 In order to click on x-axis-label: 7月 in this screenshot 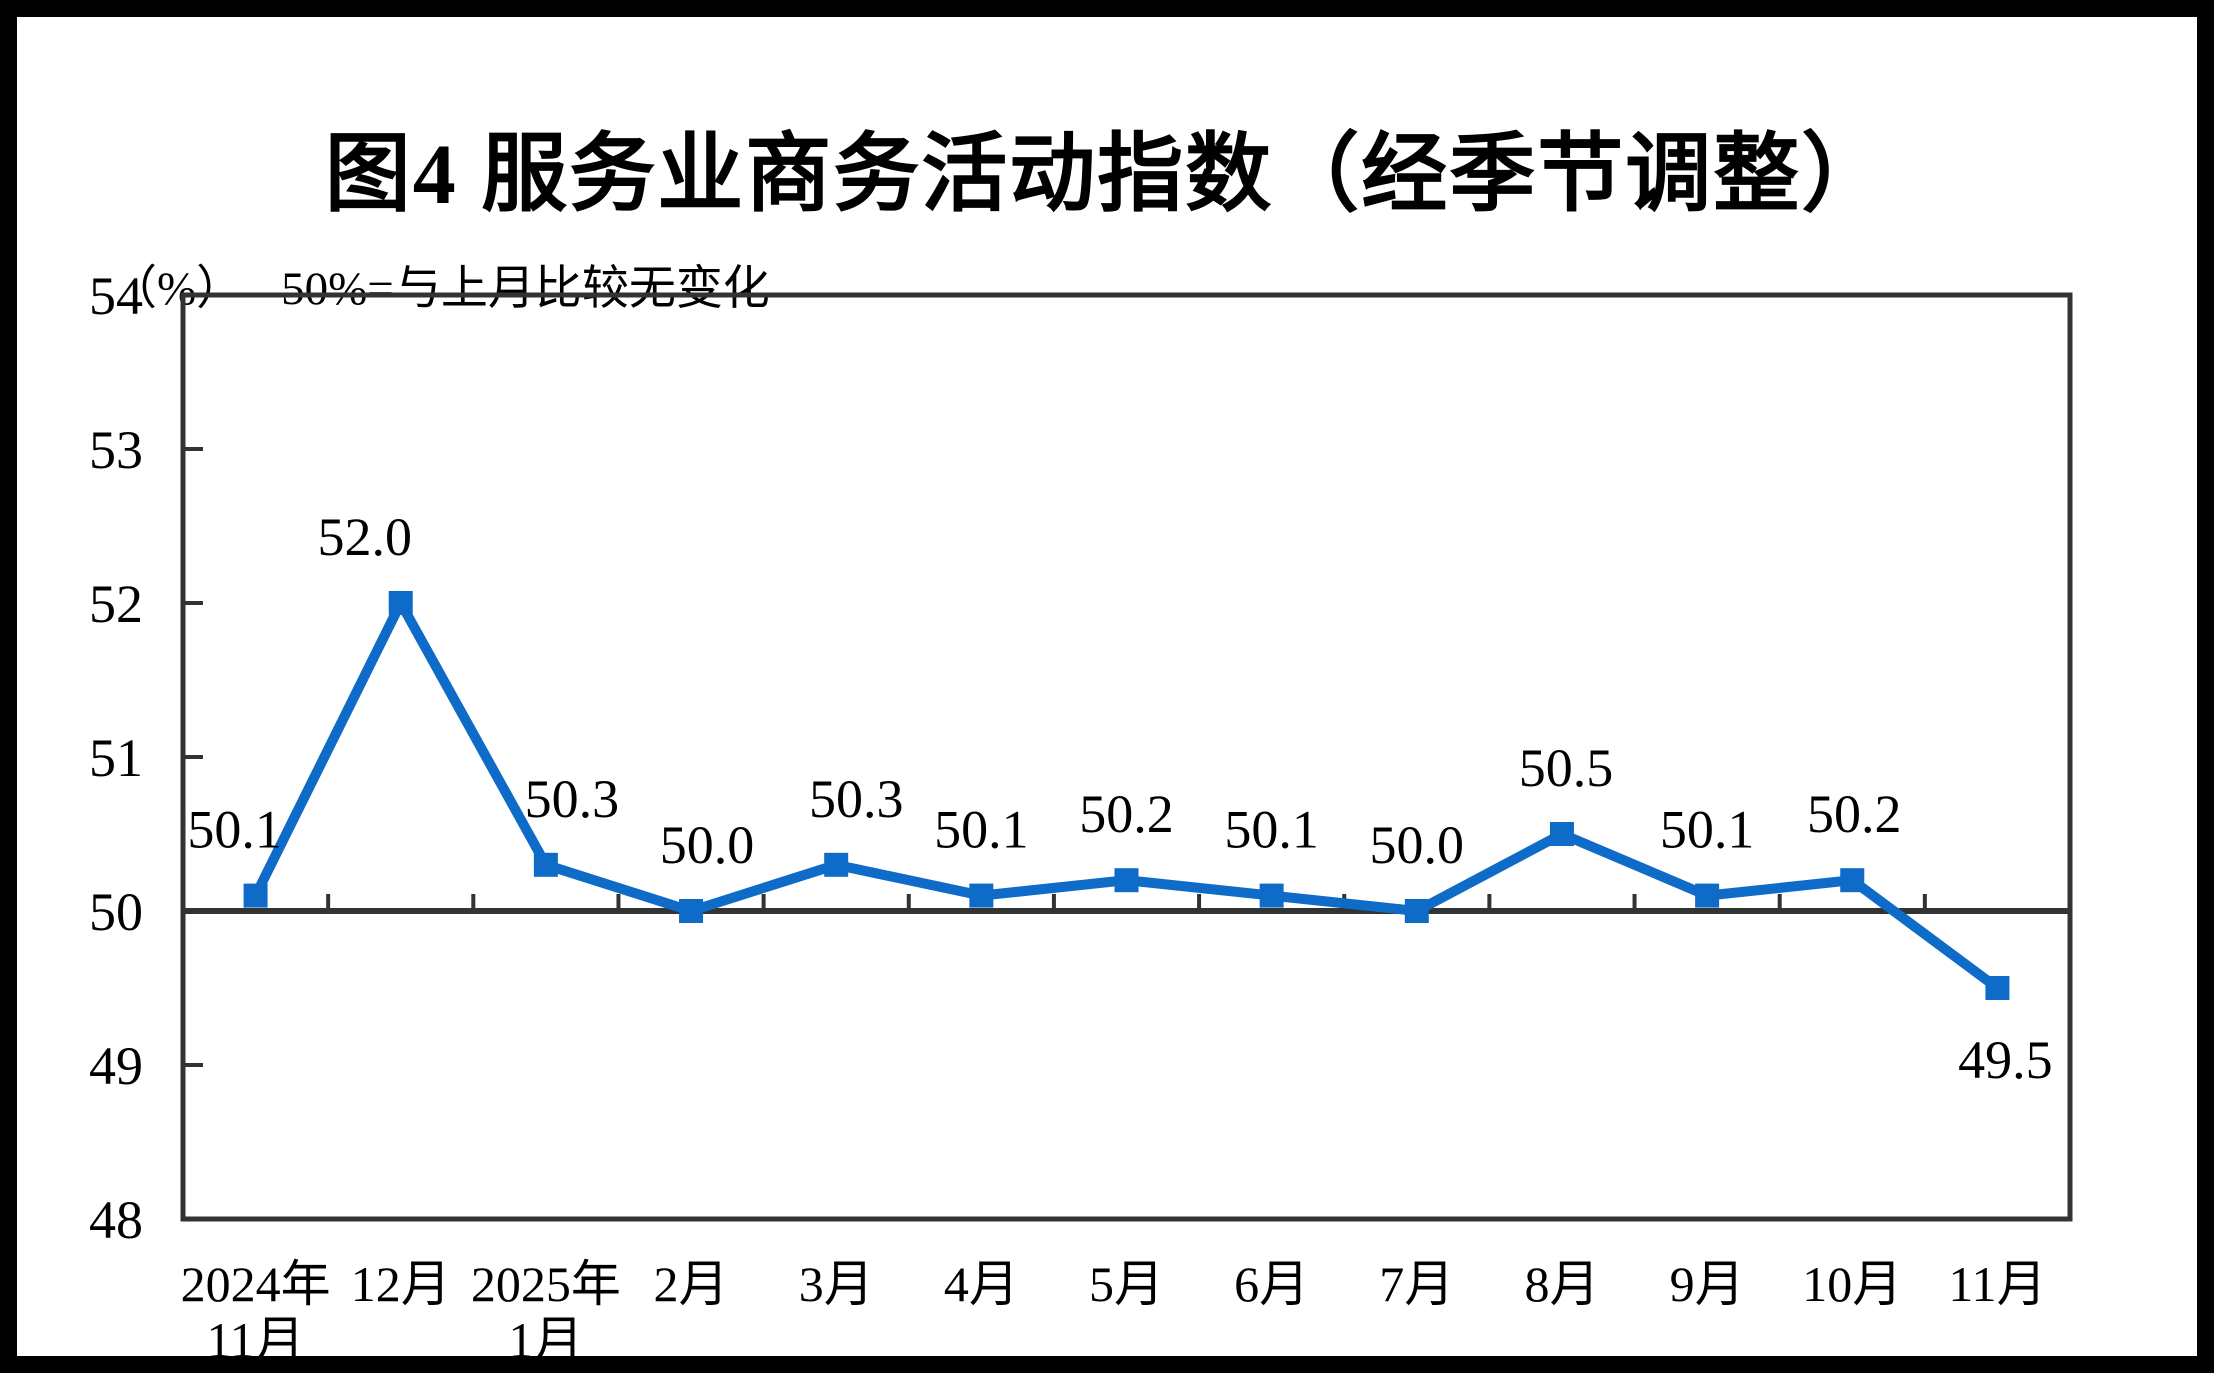, I will do `click(1416, 1284)`.